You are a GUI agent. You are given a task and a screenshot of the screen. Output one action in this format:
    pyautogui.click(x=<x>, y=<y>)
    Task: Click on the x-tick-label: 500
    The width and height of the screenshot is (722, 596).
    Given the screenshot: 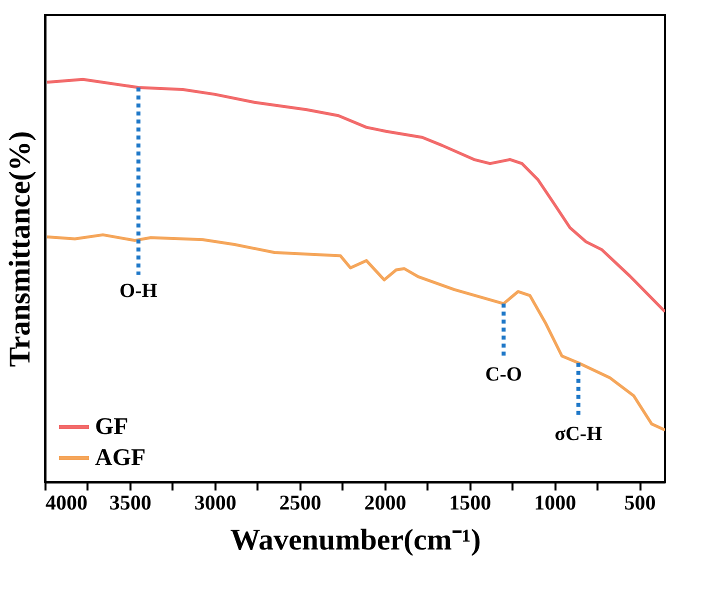 What is the action you would take?
    pyautogui.click(x=640, y=502)
    